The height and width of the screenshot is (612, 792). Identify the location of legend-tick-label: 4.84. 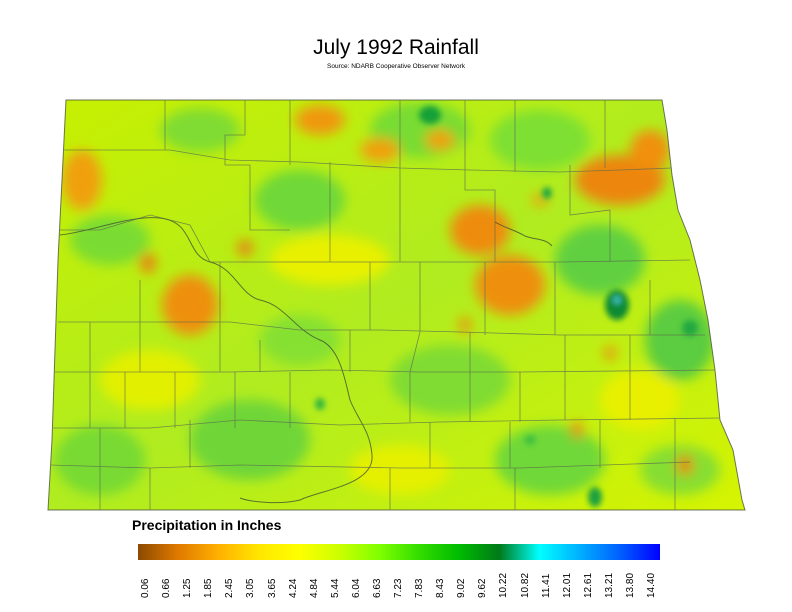
(314, 588).